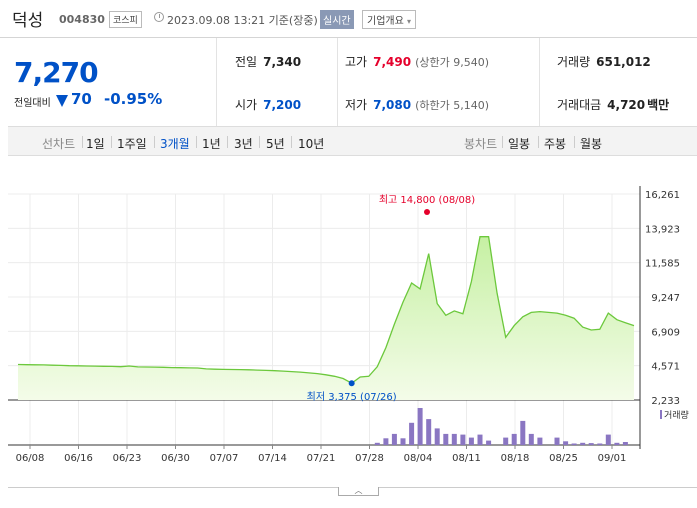  Describe the element at coordinates (356, 62) in the screenshot. I see `stat-label: 고가` at that location.